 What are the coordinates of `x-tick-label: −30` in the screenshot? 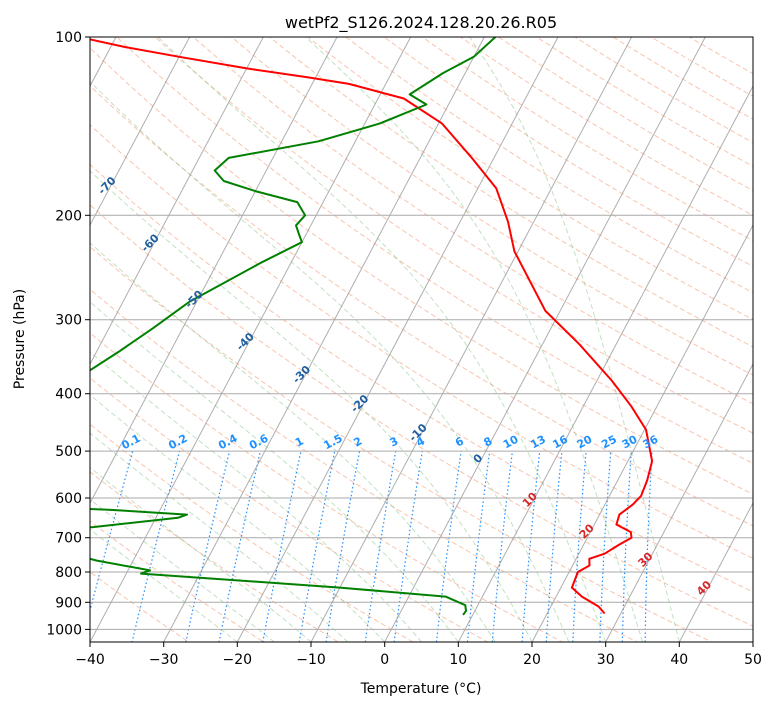 It's located at (164, 660).